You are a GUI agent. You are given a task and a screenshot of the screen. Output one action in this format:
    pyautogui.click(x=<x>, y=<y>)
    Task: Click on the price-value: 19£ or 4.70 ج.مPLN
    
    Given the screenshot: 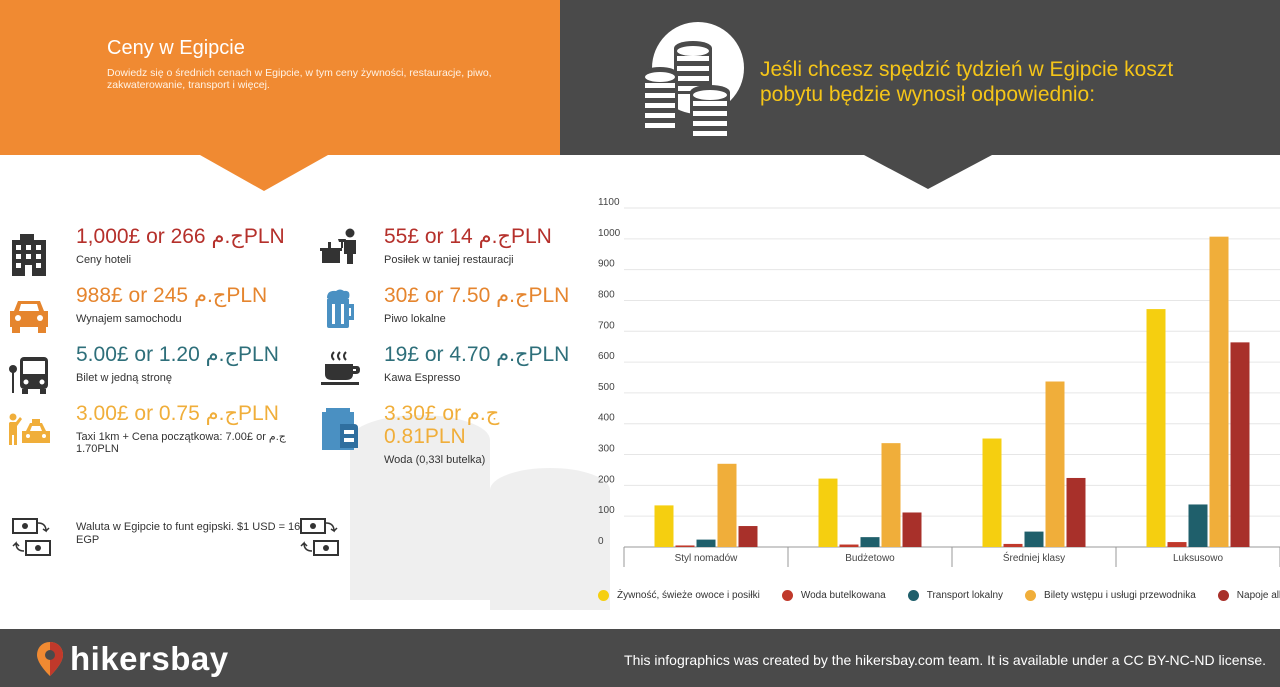 What is the action you would take?
    pyautogui.click(x=477, y=354)
    